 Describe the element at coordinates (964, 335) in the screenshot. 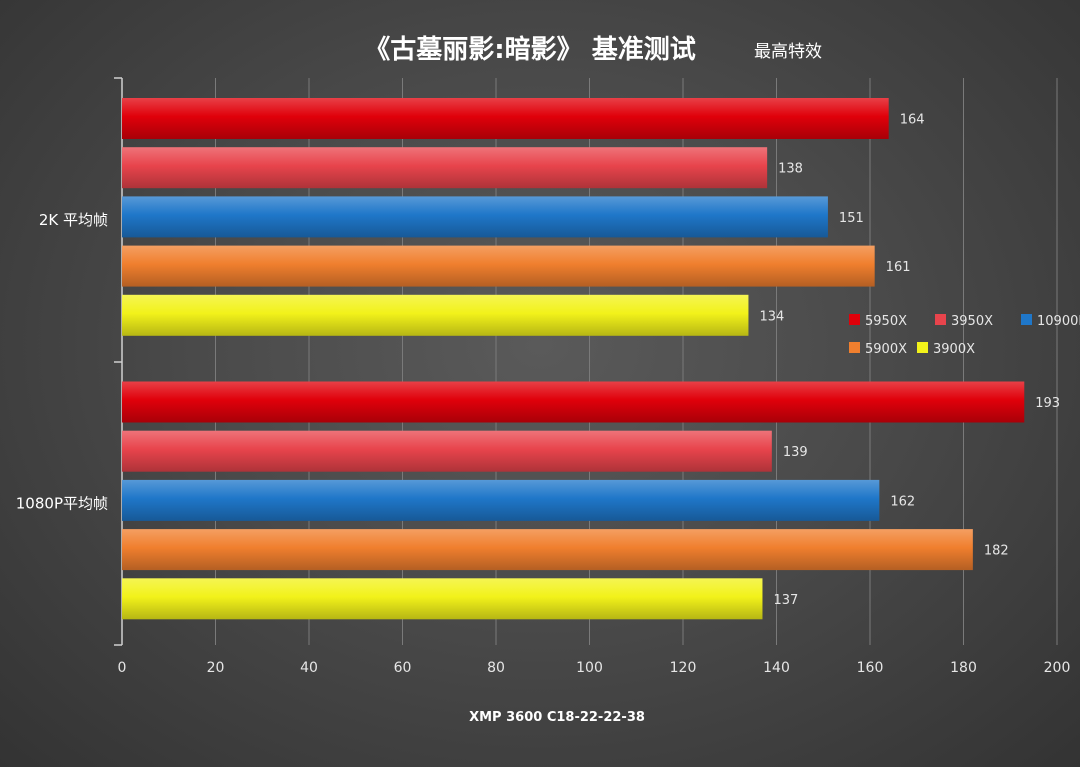

I see `legend: 5950X 3950X 10900K 5900X 3900X` at that location.